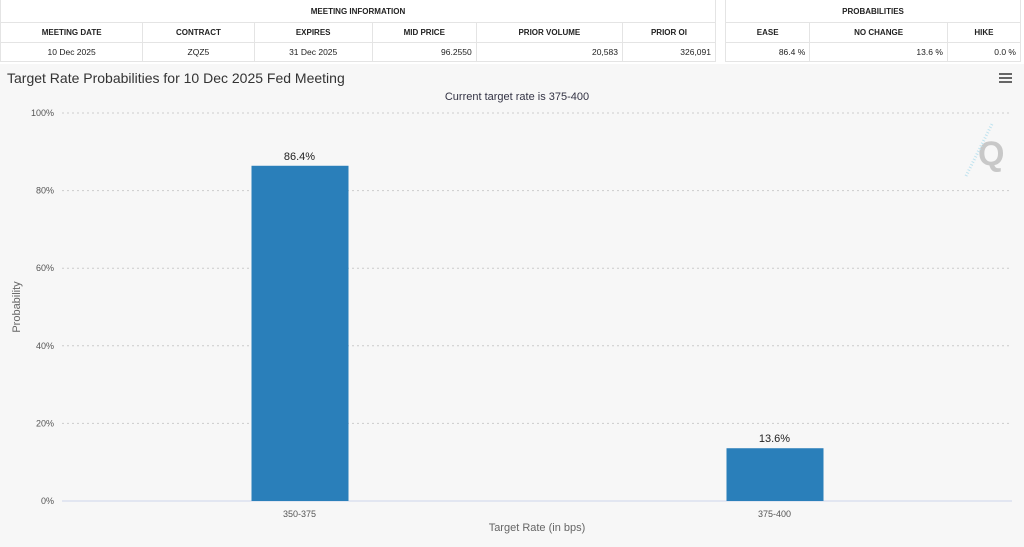 The image size is (1024, 547). I want to click on column-header: HIKE, so click(984, 32).